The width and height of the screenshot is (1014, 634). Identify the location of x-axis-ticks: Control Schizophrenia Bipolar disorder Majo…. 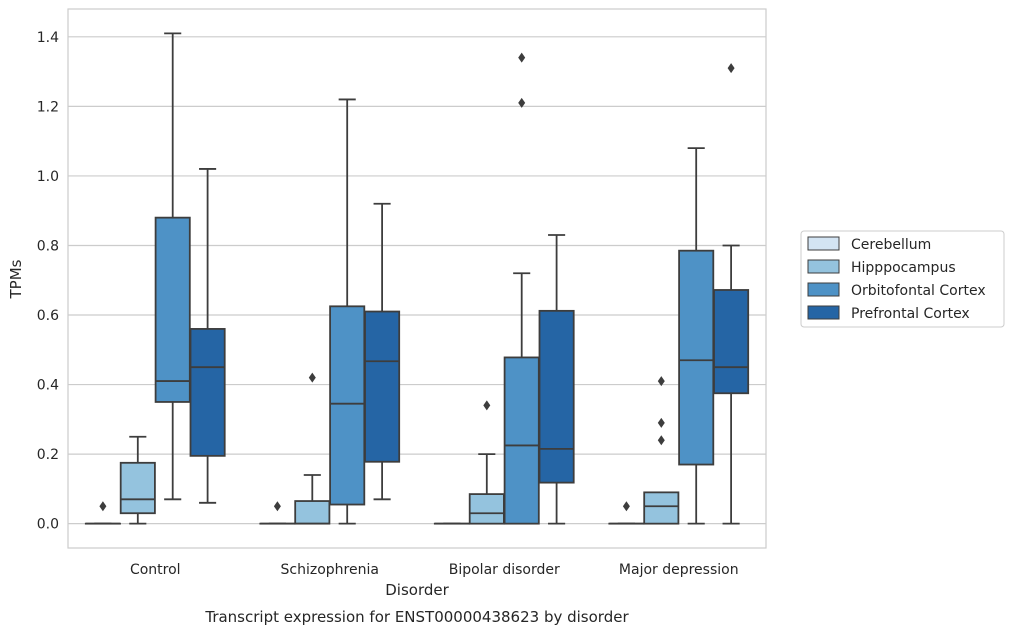
(434, 570).